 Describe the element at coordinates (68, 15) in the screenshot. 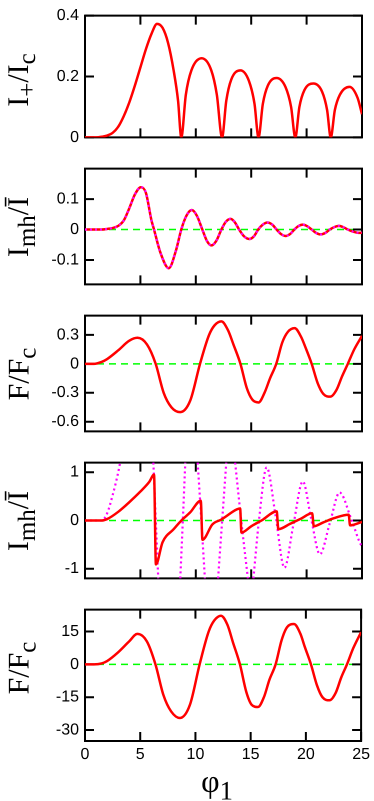

I see `y-tick-label: 0.4` at that location.